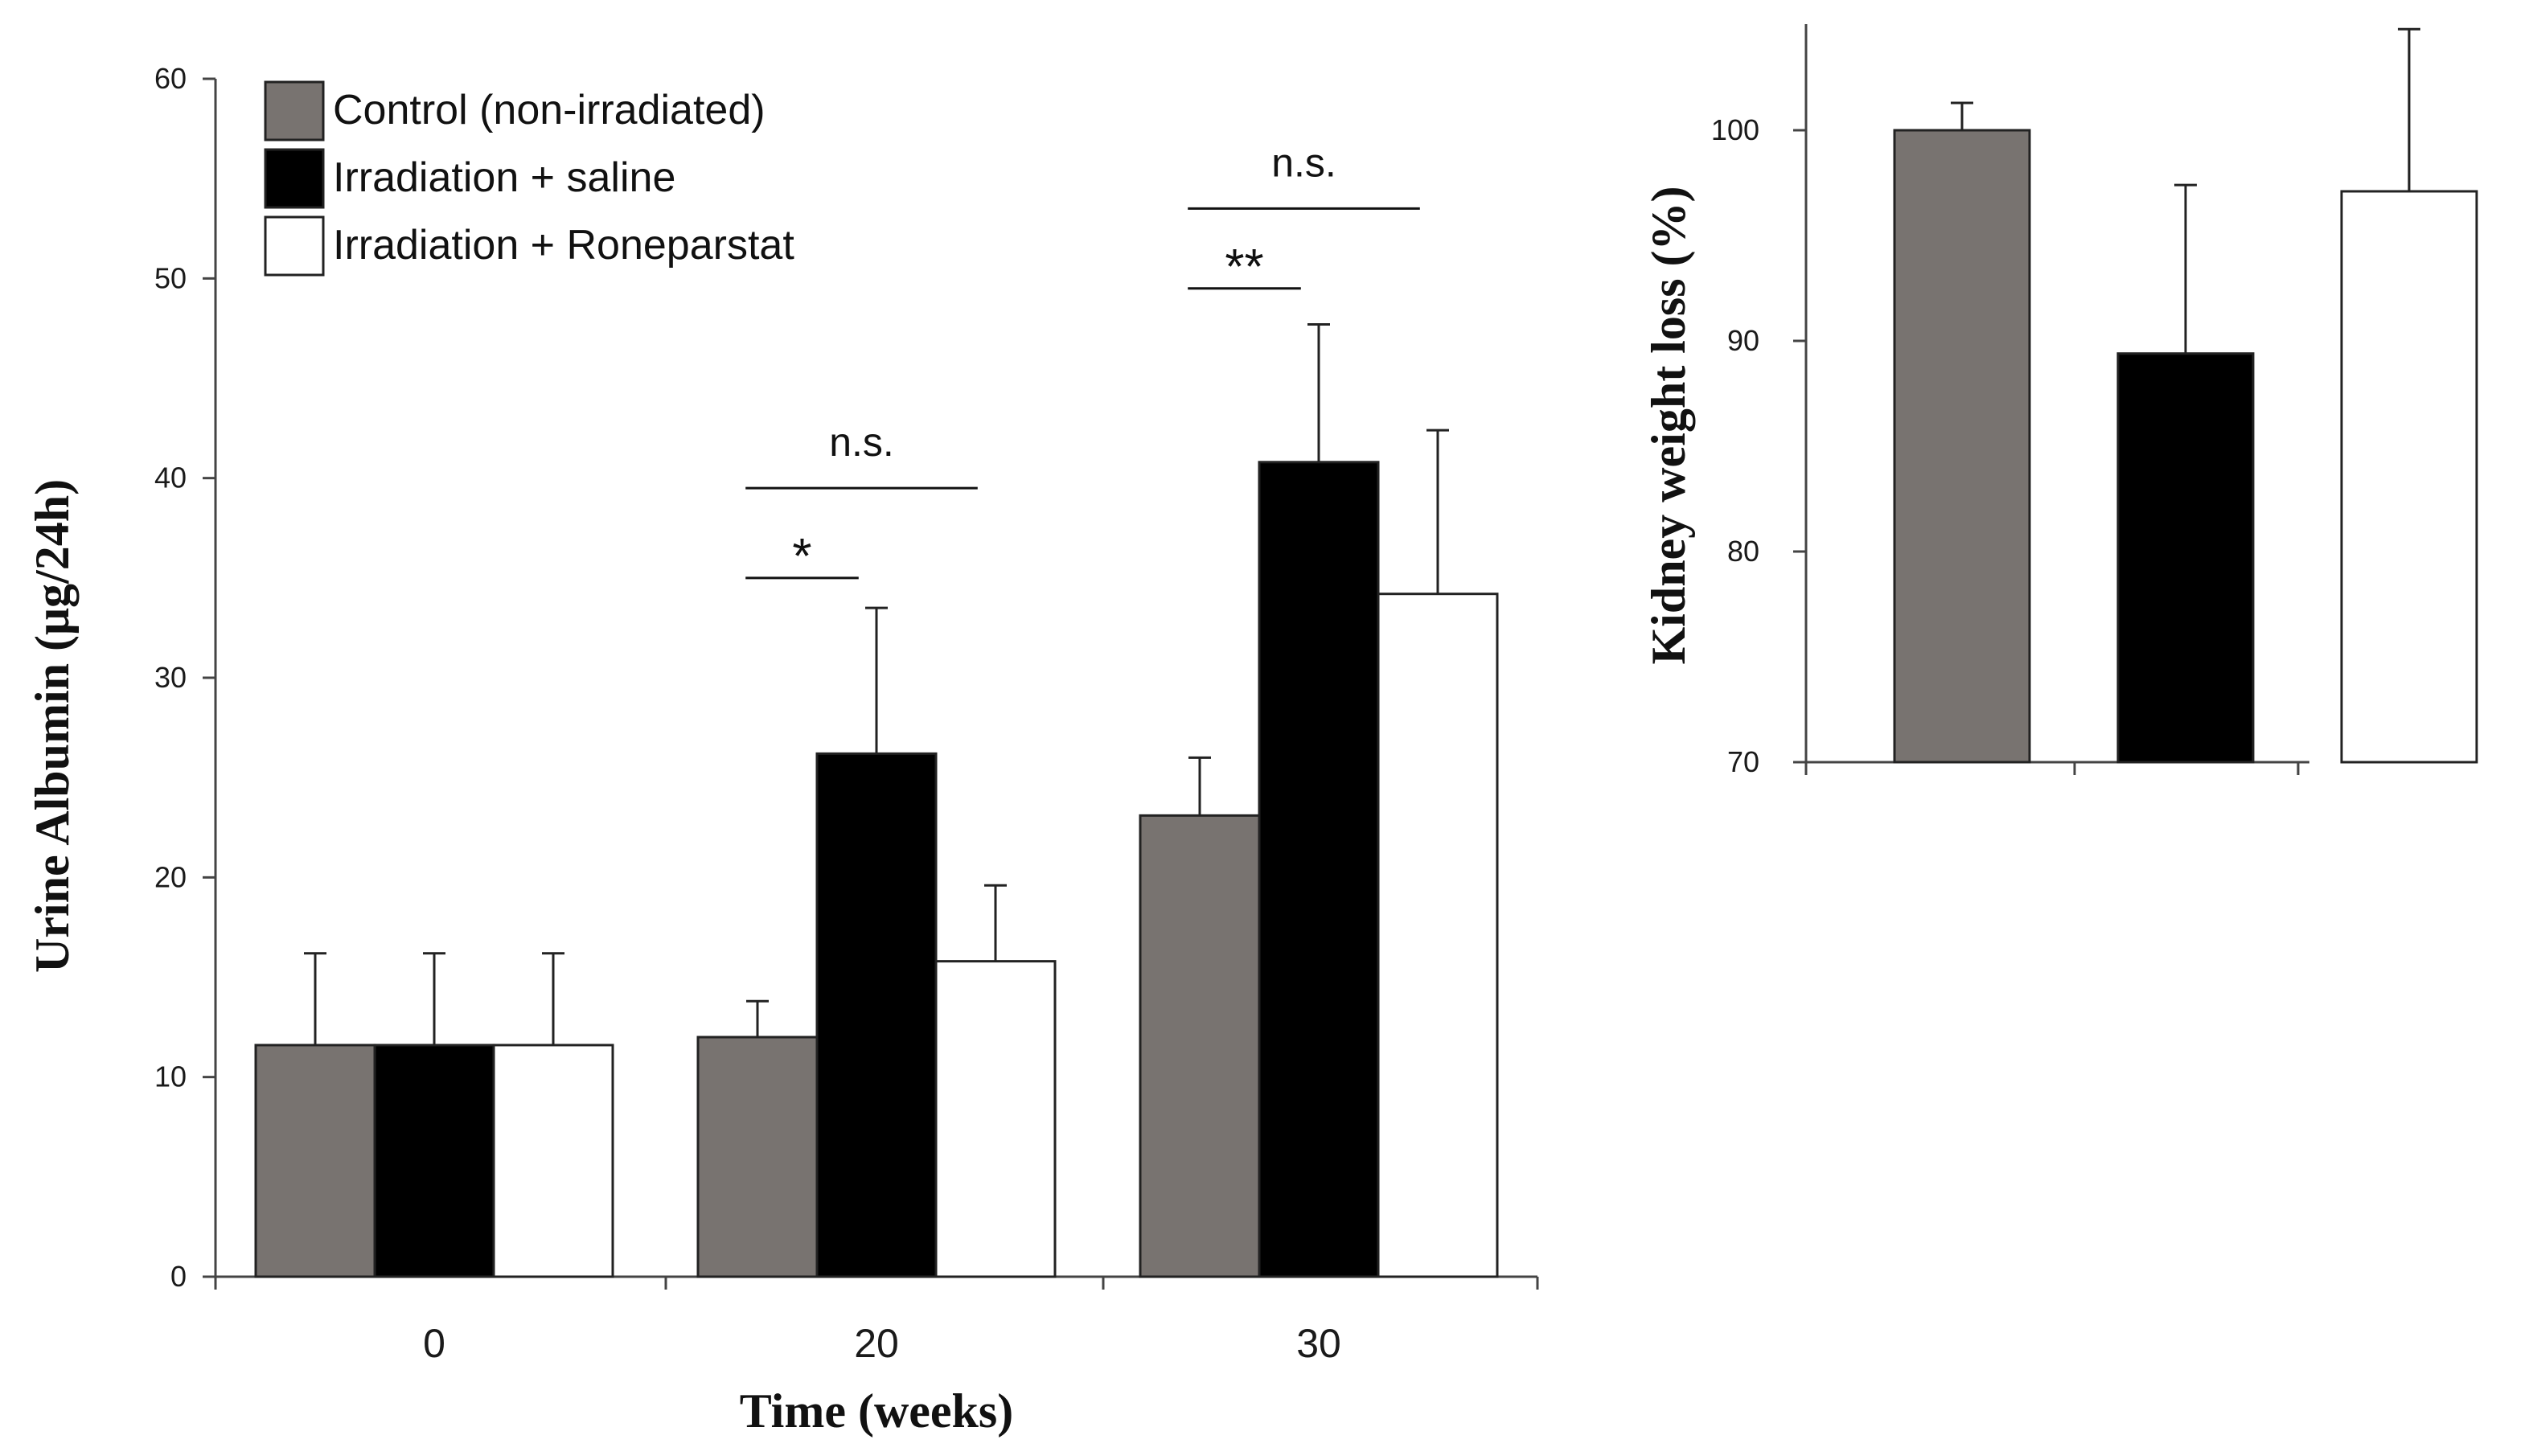 Image resolution: width=2545 pixels, height=1456 pixels. What do you see at coordinates (170, 277) in the screenshot?
I see `y-tick-label: 50` at bounding box center [170, 277].